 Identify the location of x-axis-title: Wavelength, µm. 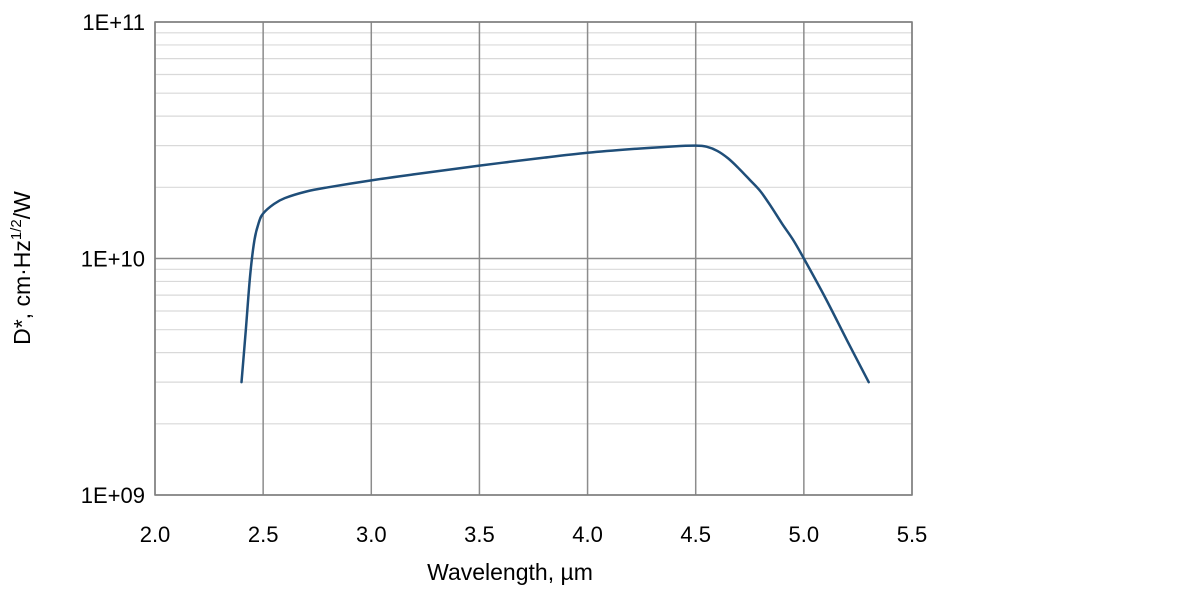
(510, 572).